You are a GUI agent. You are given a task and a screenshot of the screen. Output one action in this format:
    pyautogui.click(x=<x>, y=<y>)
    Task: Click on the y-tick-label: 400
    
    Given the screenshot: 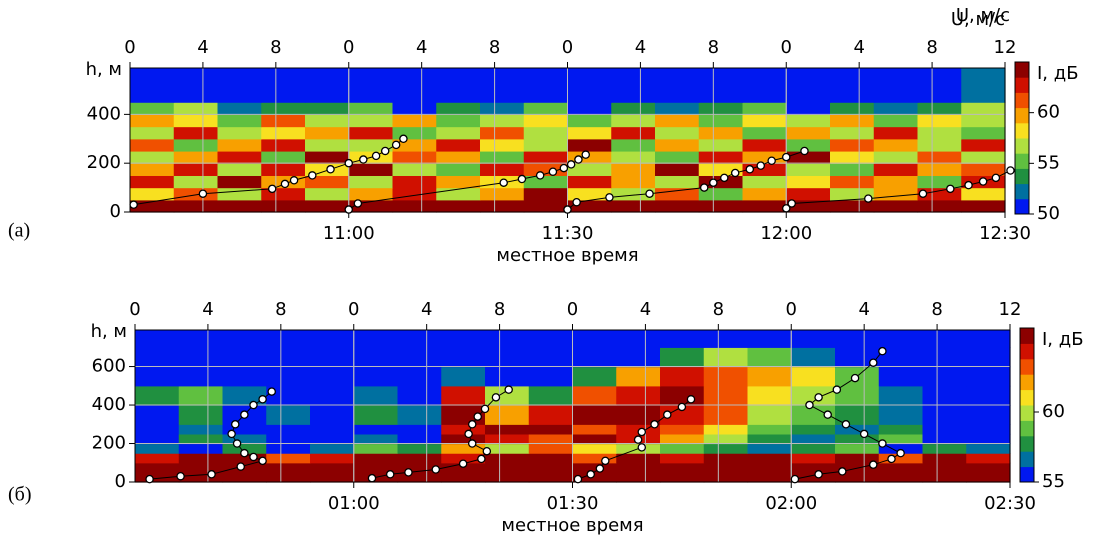 What is the action you would take?
    pyautogui.click(x=109, y=404)
    